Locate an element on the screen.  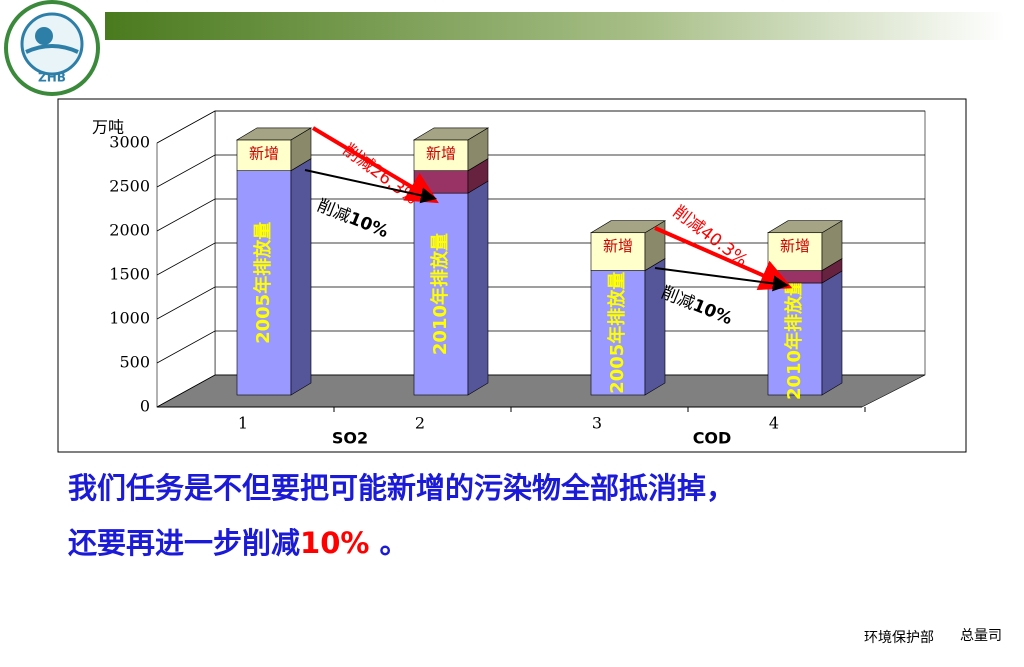
y-tick-label: 0 is located at coordinates (145, 406).